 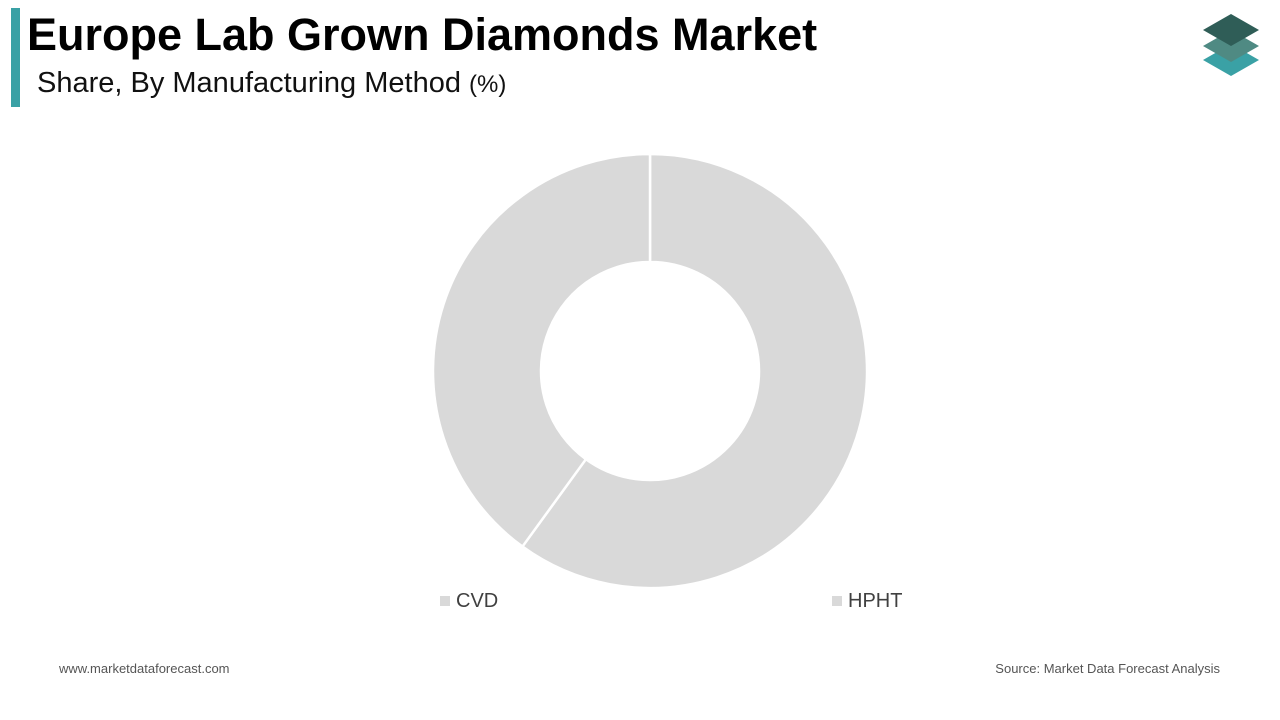 What do you see at coordinates (422, 34) in the screenshot?
I see `chart-title: Europe Lab Grown Diamonds Market` at bounding box center [422, 34].